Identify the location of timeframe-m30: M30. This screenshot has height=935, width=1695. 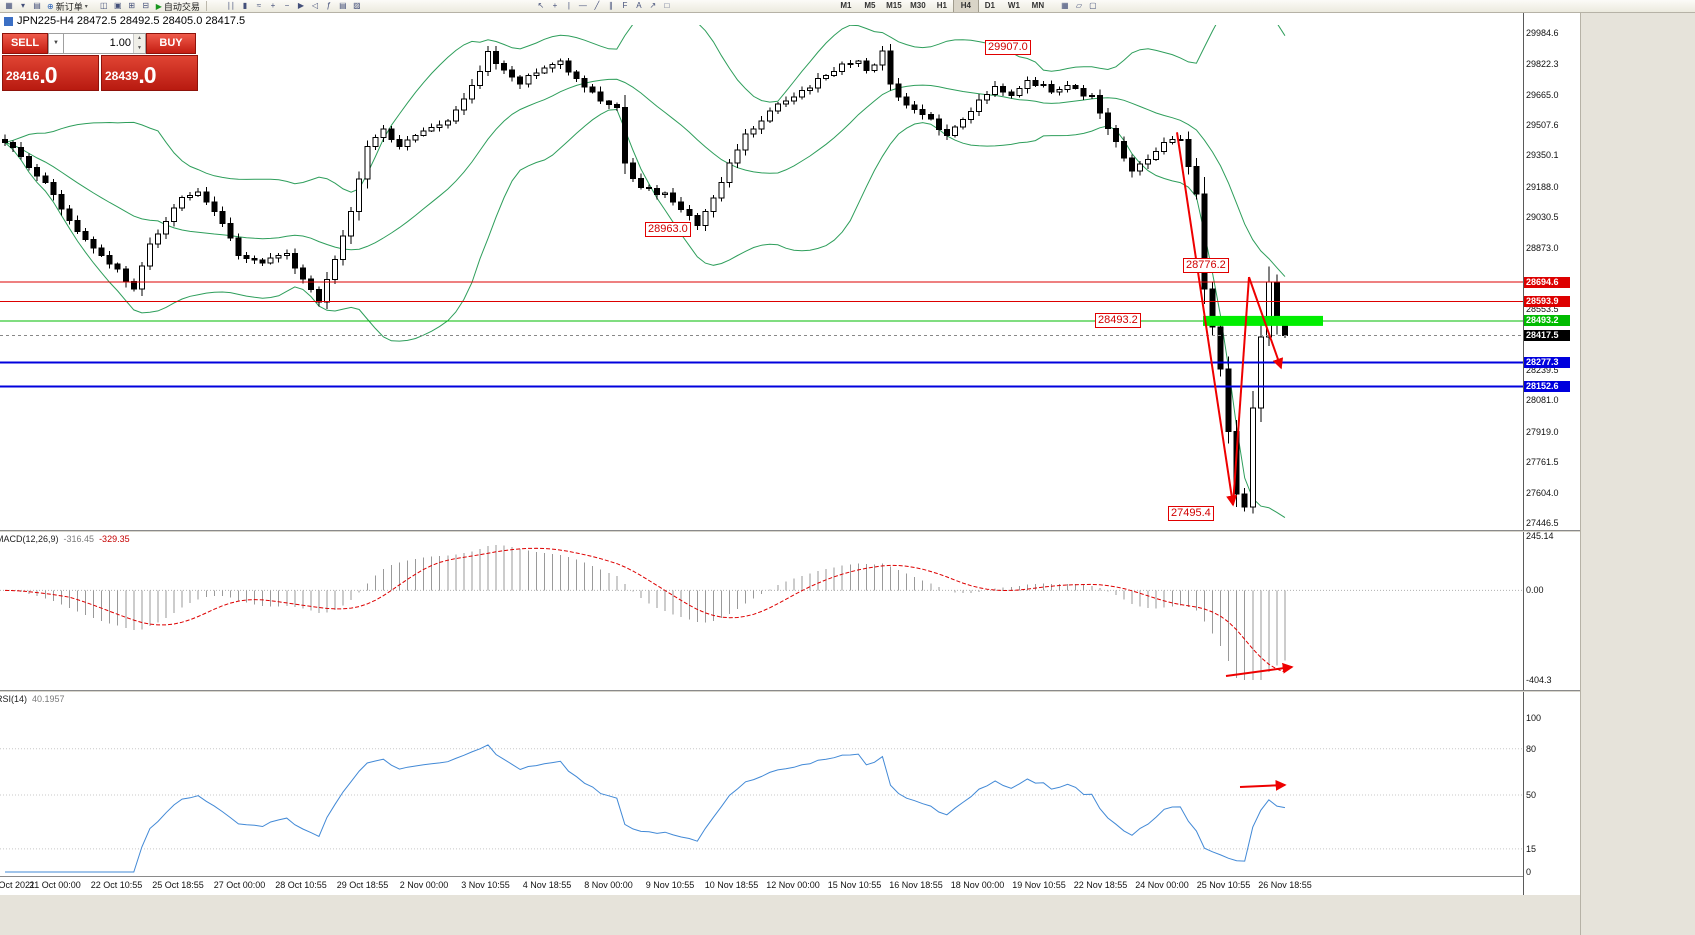
(918, 5).